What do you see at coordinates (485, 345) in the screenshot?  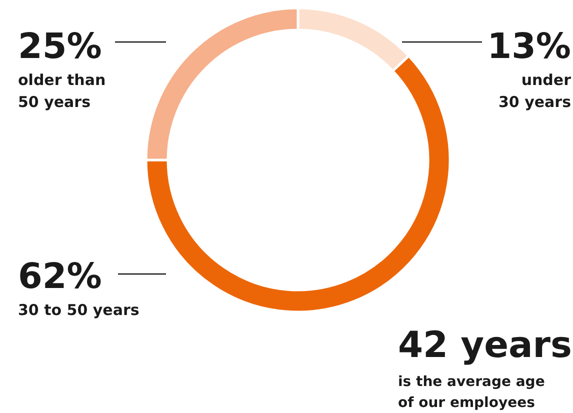 I see `text: 42 years` at bounding box center [485, 345].